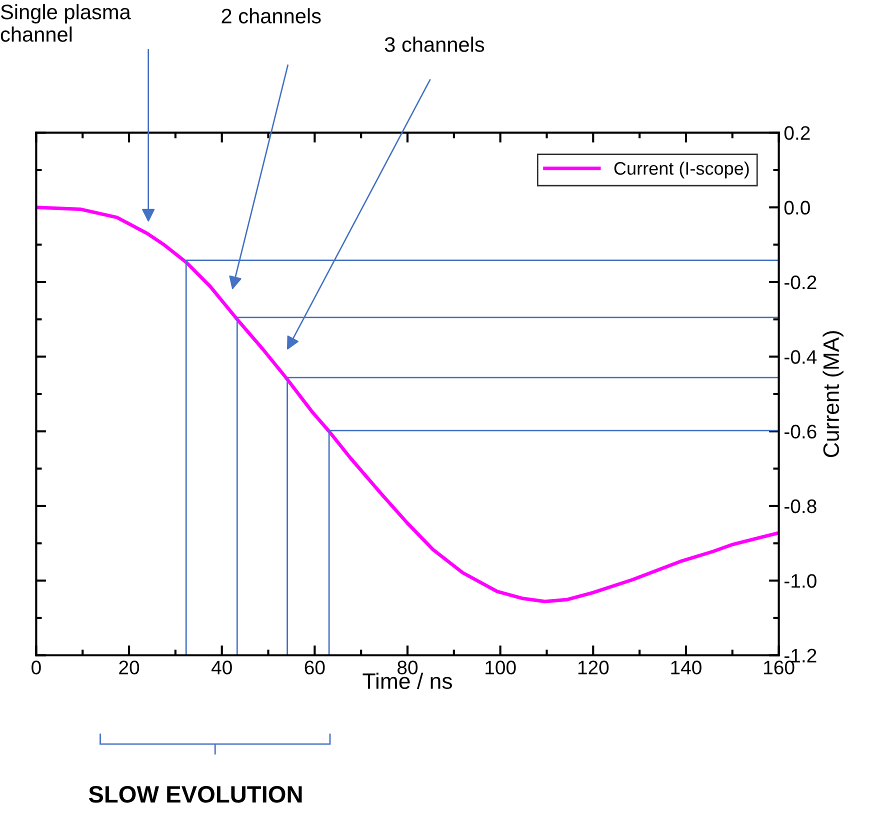  I want to click on y-tick-label: 0.0, so click(797, 207).